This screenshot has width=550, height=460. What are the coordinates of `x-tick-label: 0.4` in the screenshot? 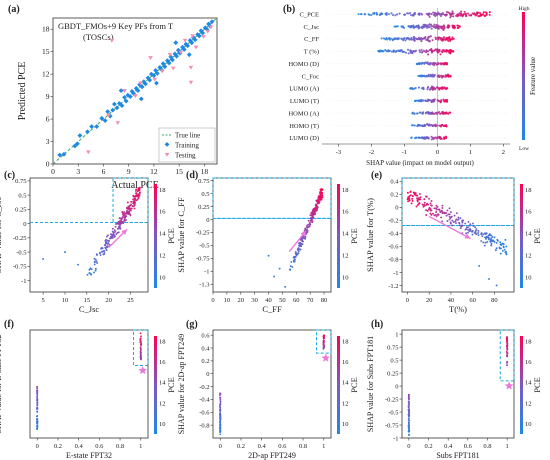 It's located at (448, 446).